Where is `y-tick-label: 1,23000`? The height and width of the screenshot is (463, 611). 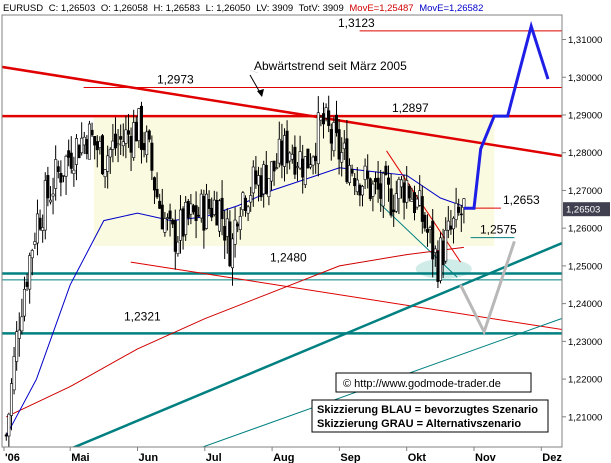 y-tick-label: 1,23000 is located at coordinates (585, 342).